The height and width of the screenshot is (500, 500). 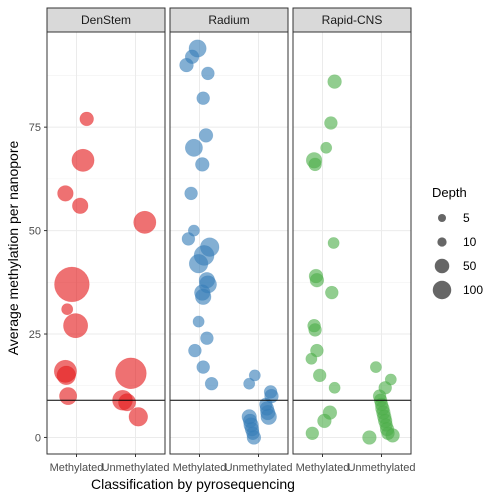 What do you see at coordinates (193, 484) in the screenshot?
I see `x-axis-title: Classification by pyrosequencing` at bounding box center [193, 484].